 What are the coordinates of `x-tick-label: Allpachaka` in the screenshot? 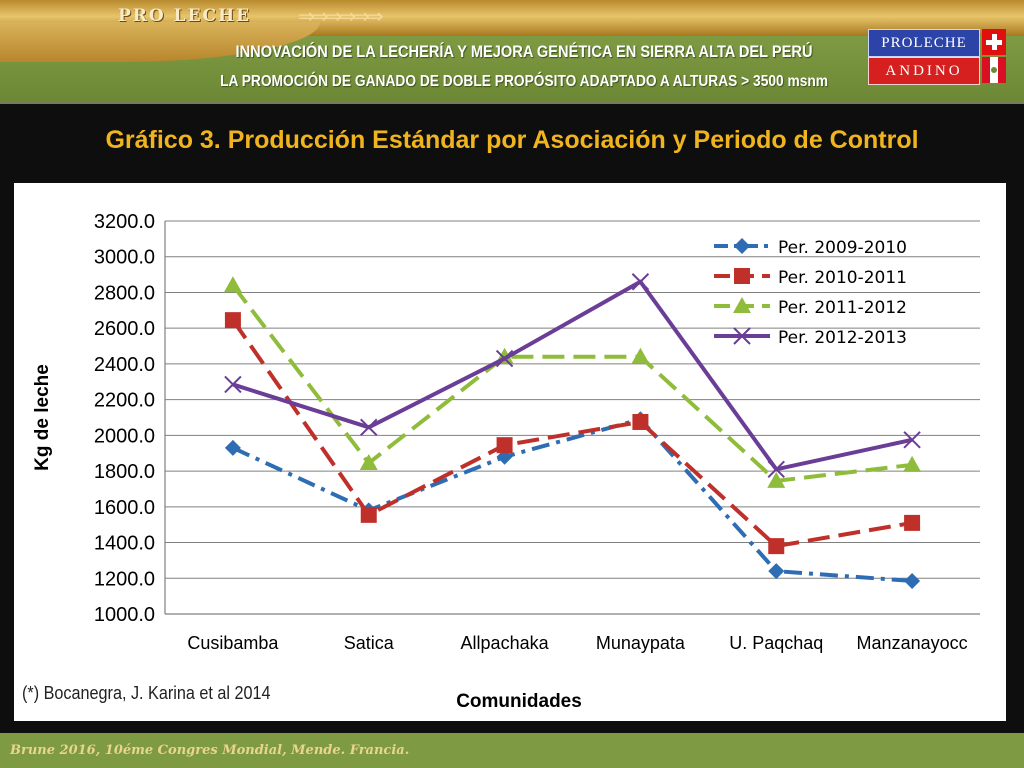 It's located at (505, 643).